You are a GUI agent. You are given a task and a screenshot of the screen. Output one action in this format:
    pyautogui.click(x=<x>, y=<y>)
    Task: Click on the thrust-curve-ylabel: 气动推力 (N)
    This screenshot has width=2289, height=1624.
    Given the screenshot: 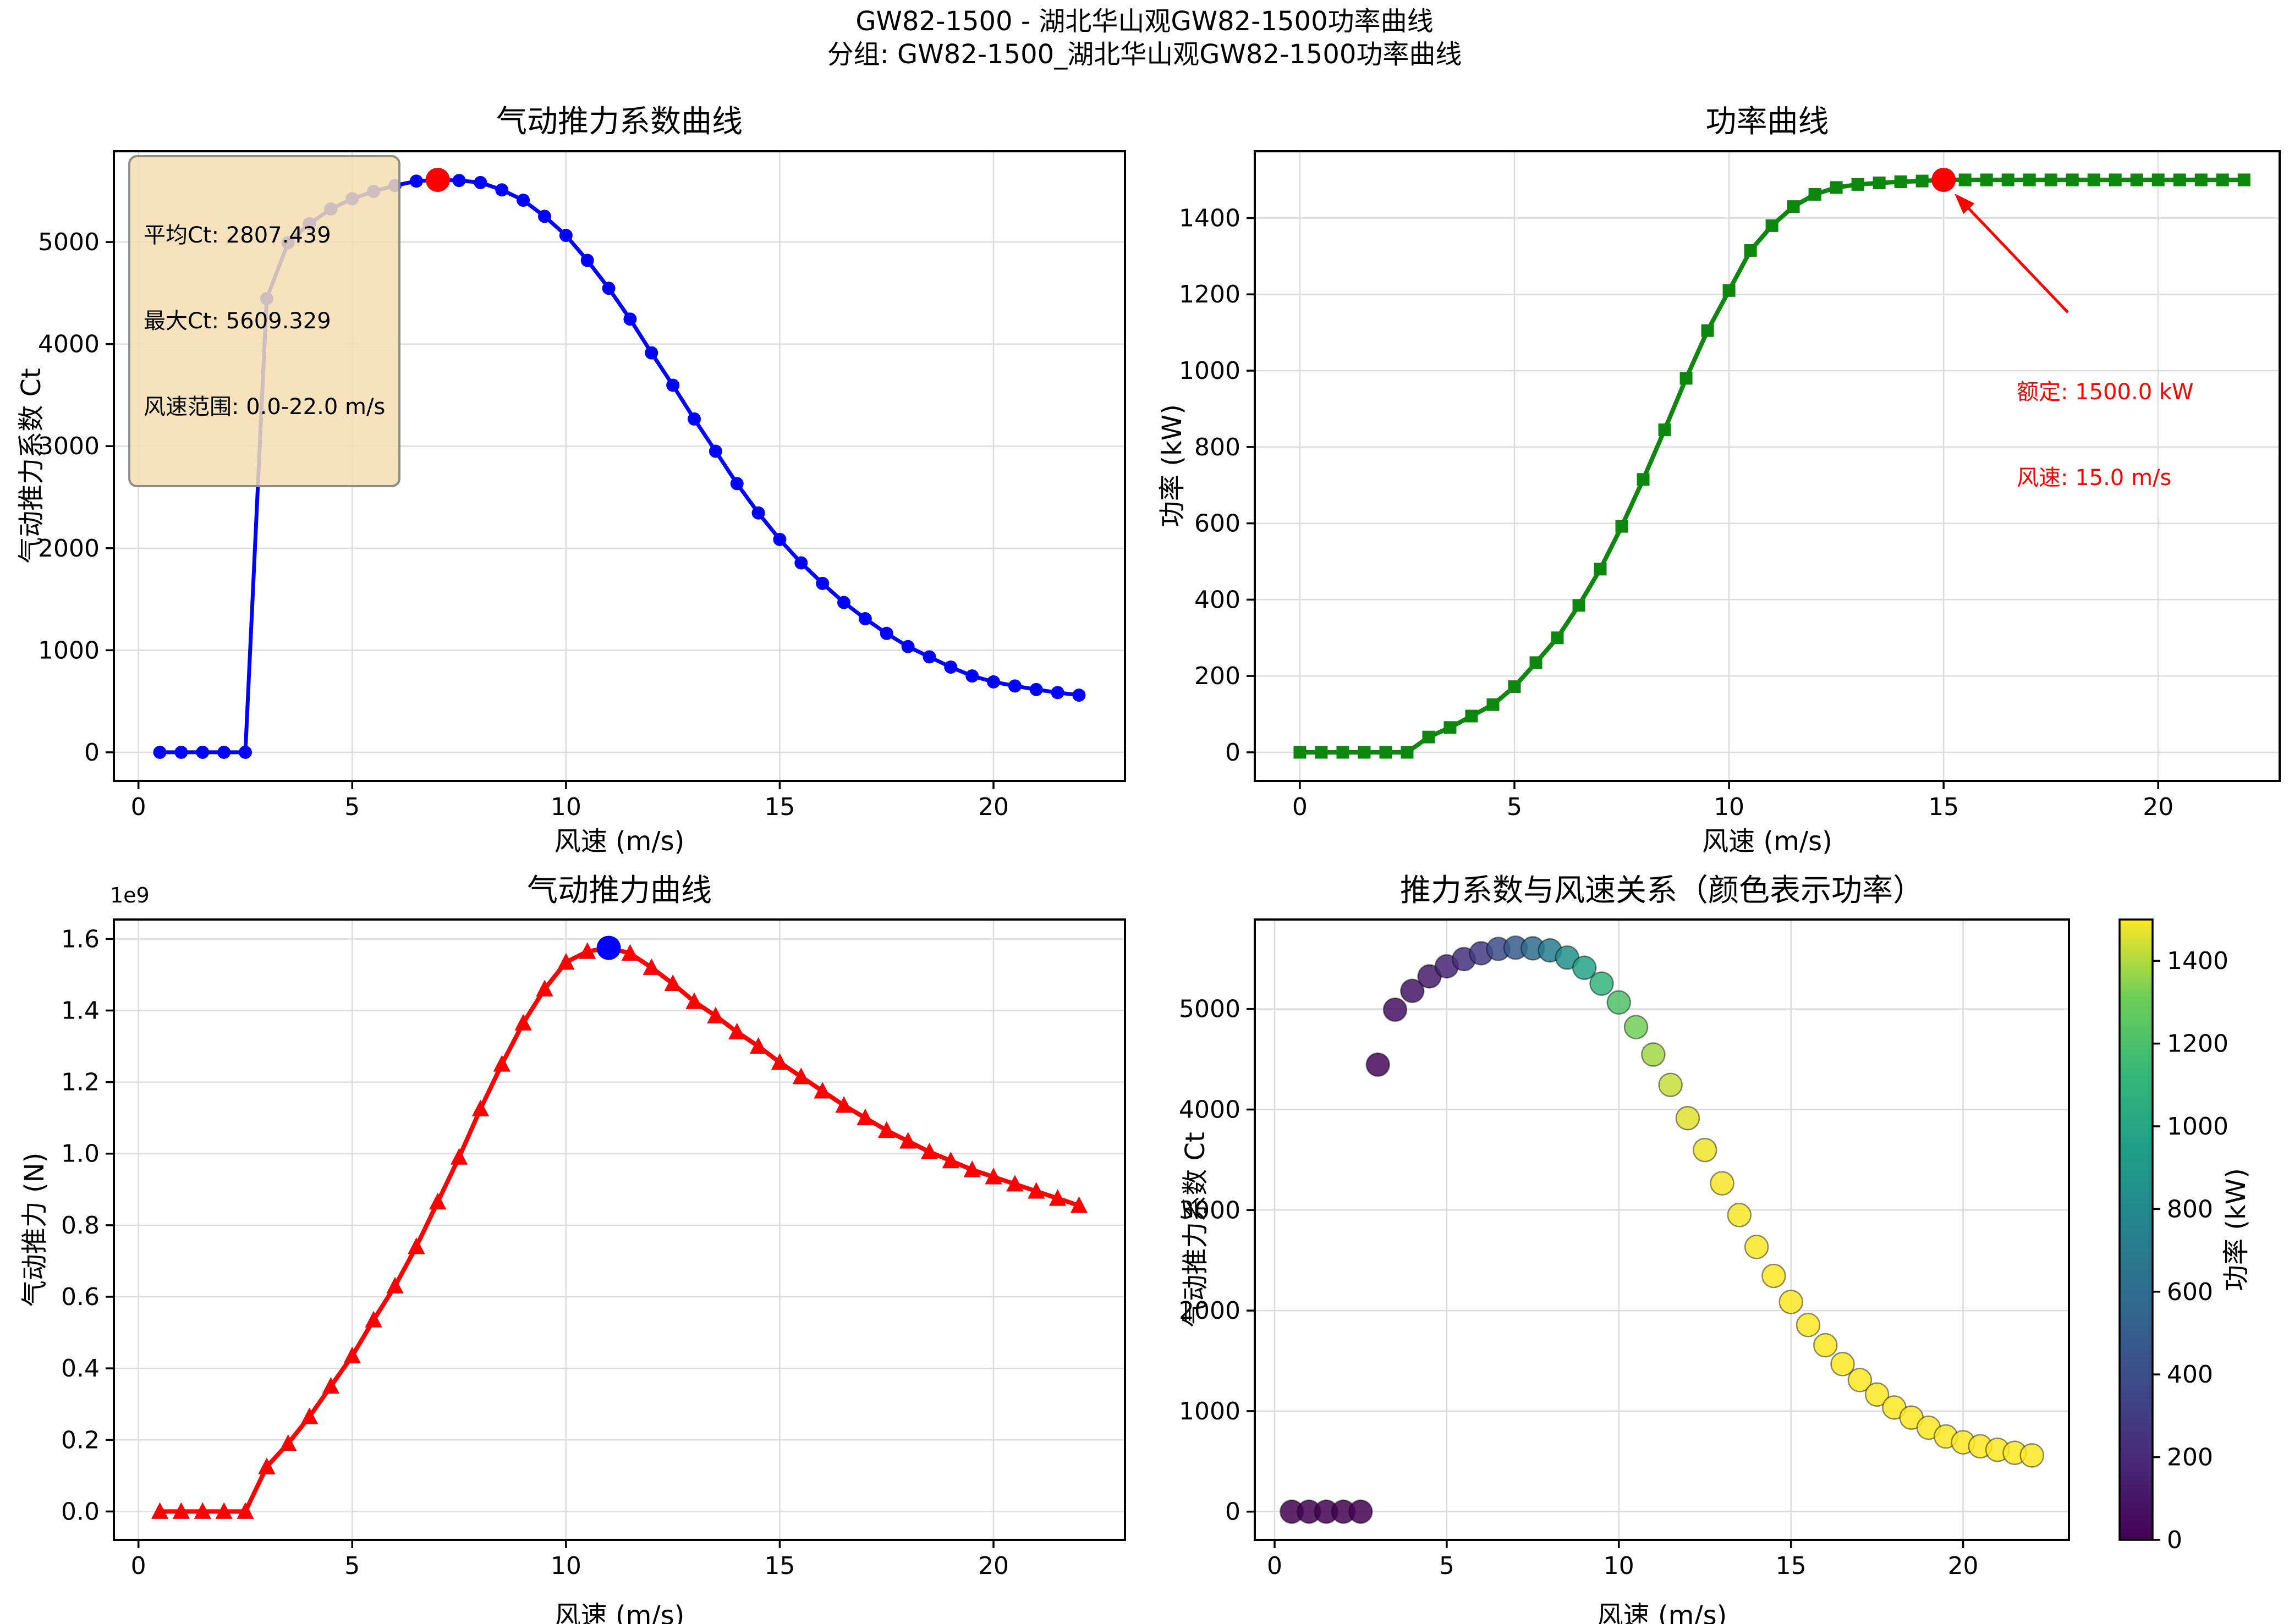 What is the action you would take?
    pyautogui.click(x=34, y=1229)
    